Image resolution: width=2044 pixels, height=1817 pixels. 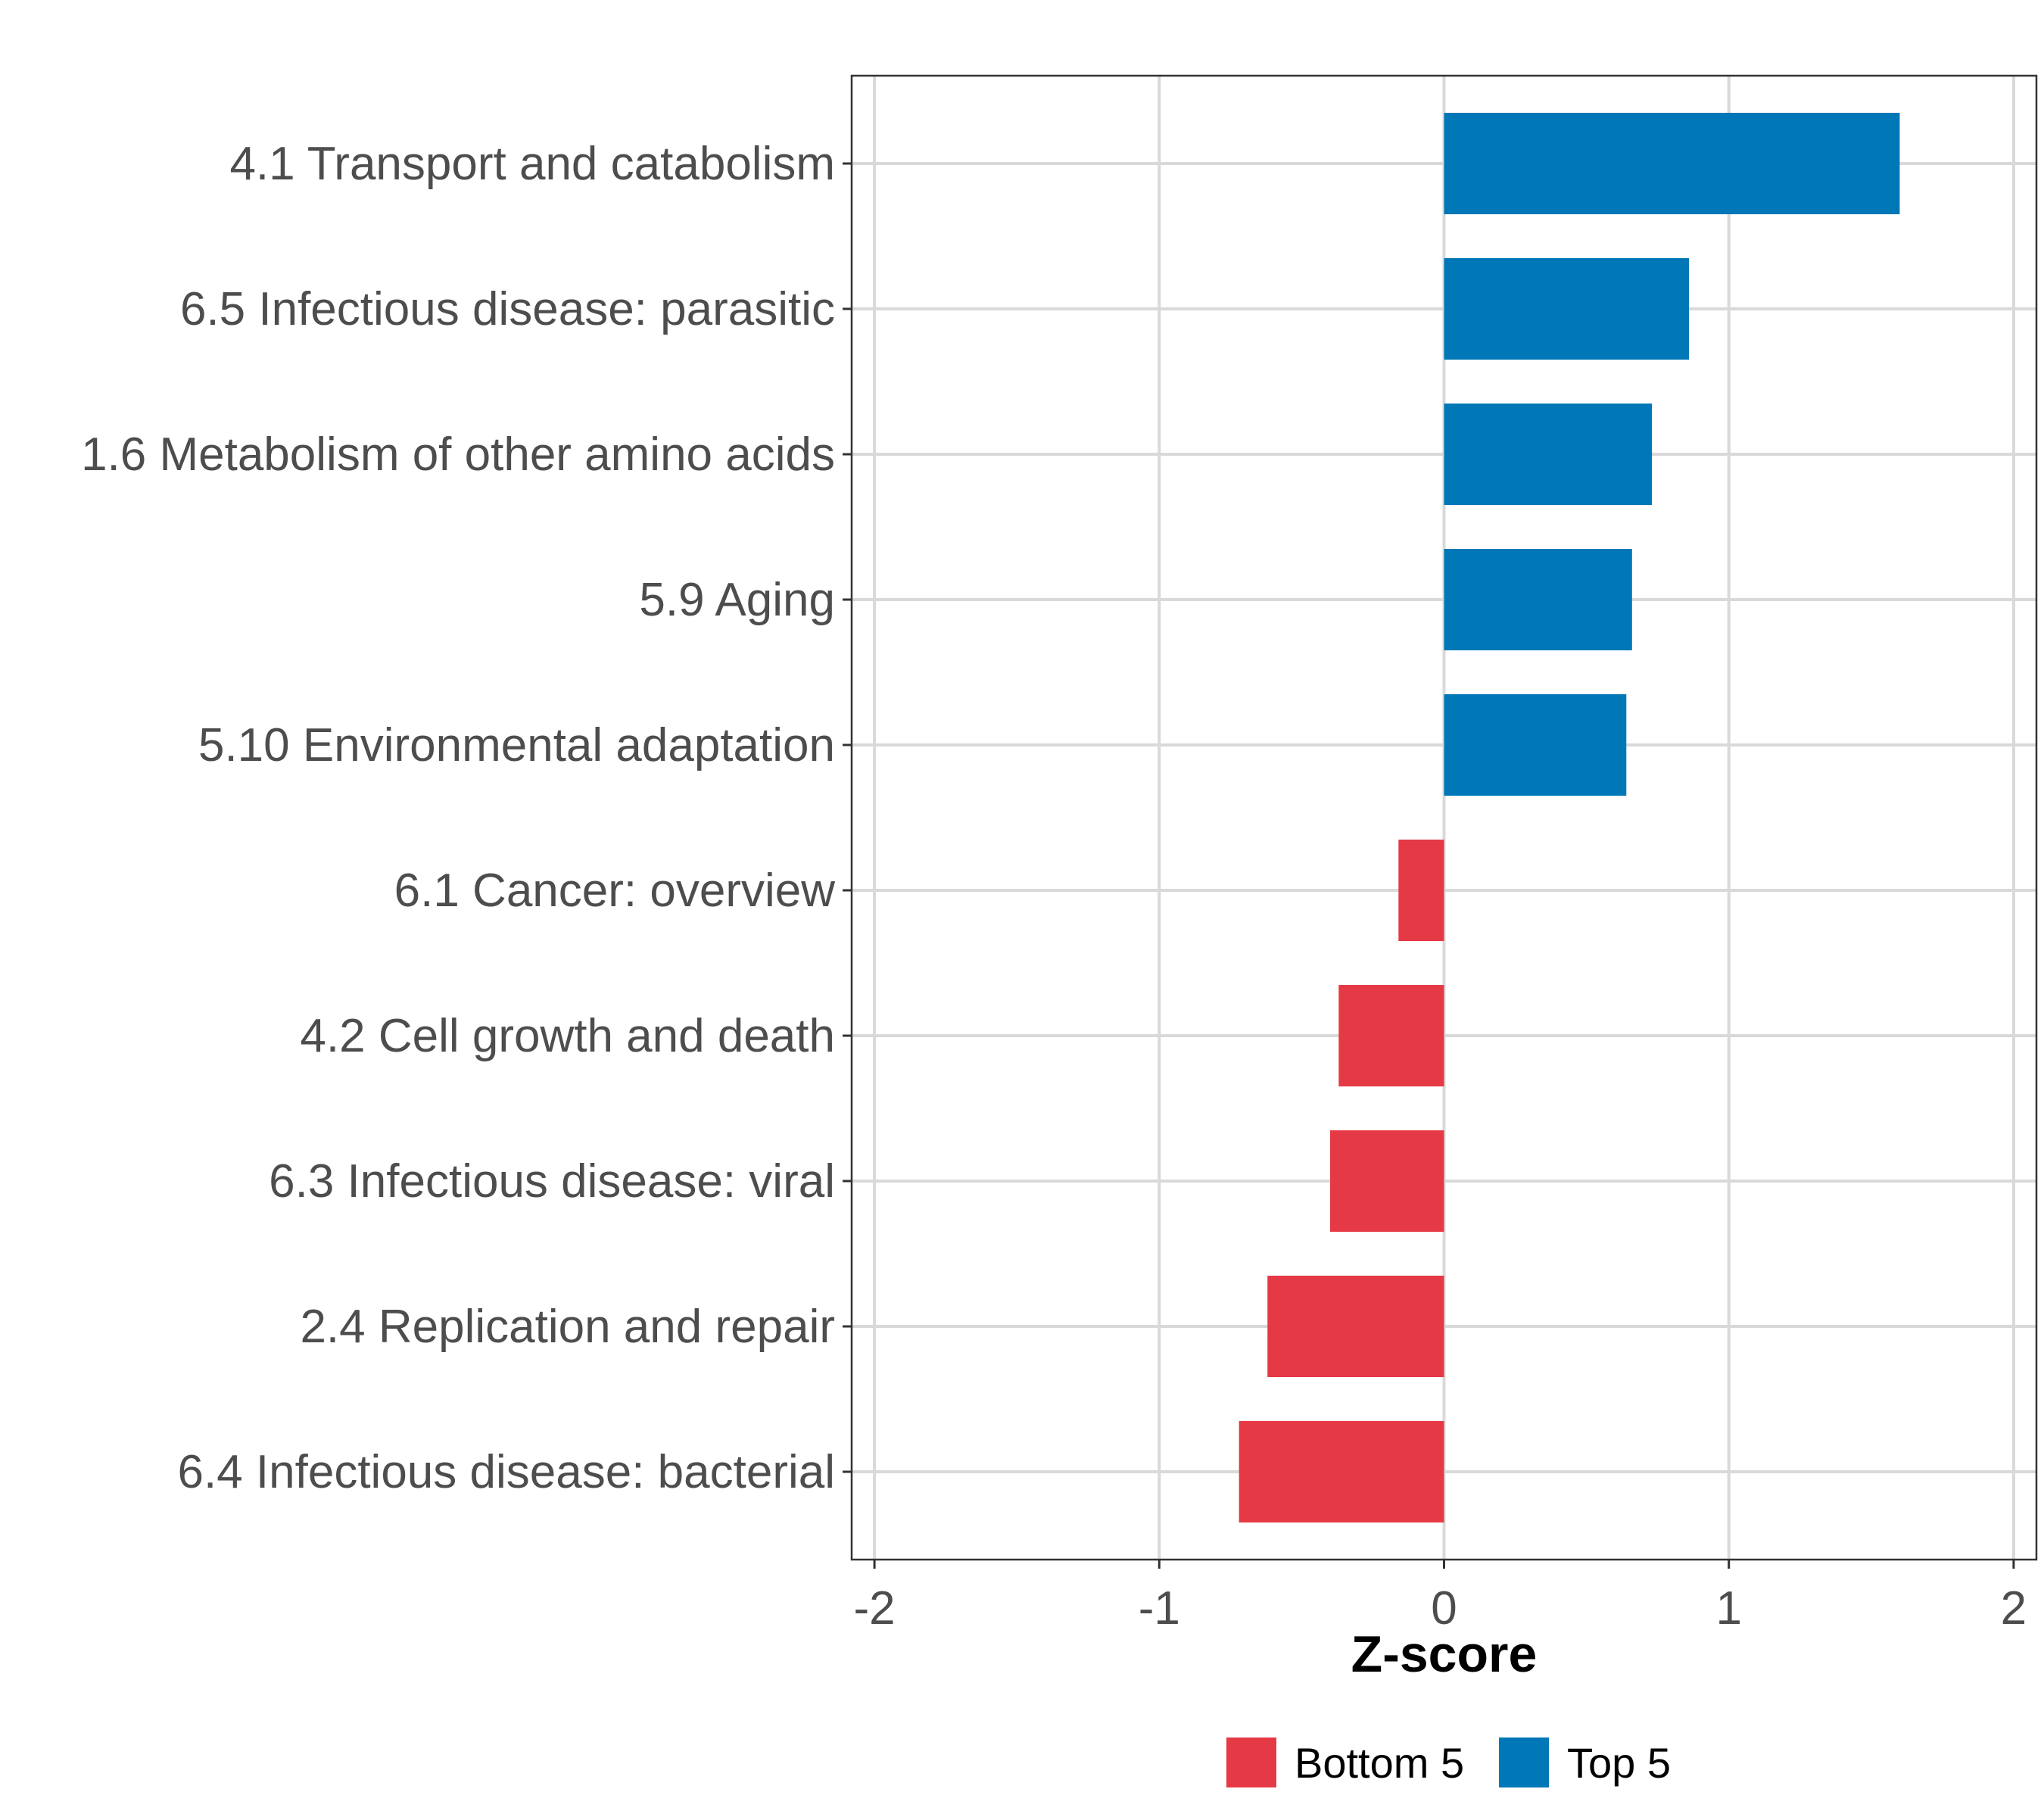 I want to click on legend: Bottom 5 Top 5, so click(x=1448, y=1762).